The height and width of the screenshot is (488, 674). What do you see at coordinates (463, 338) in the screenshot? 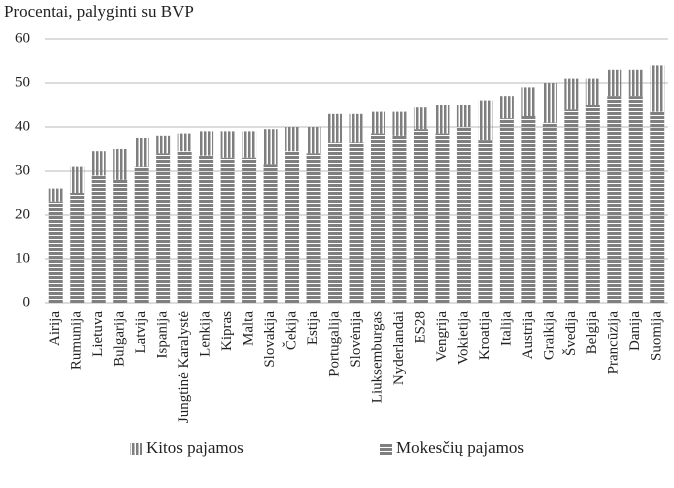
I see `x-tick-label: Vokietija` at bounding box center [463, 338].